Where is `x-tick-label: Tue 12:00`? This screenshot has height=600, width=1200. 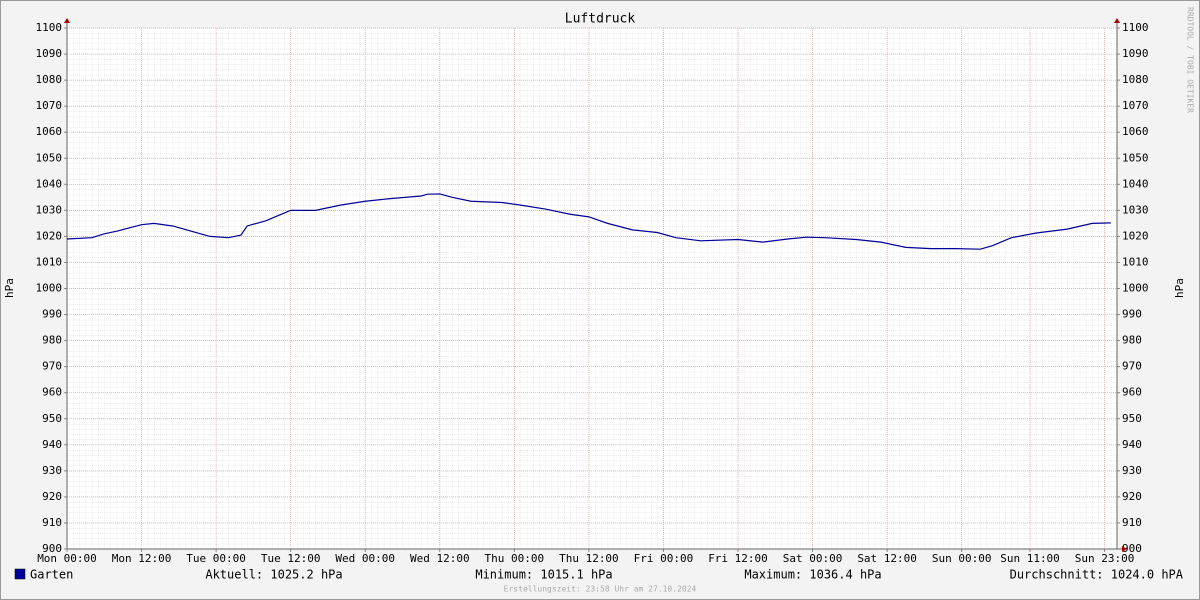 x-tick-label: Tue 12:00 is located at coordinates (291, 558).